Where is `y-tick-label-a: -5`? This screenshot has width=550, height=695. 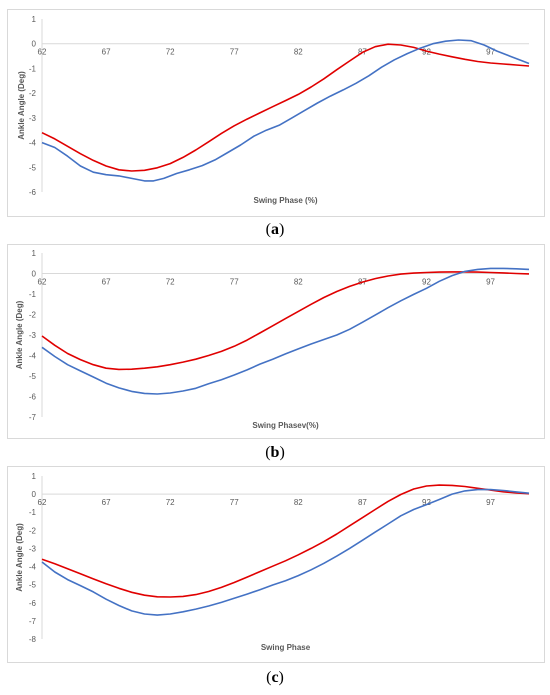 y-tick-label-a: -5 is located at coordinates (33, 167).